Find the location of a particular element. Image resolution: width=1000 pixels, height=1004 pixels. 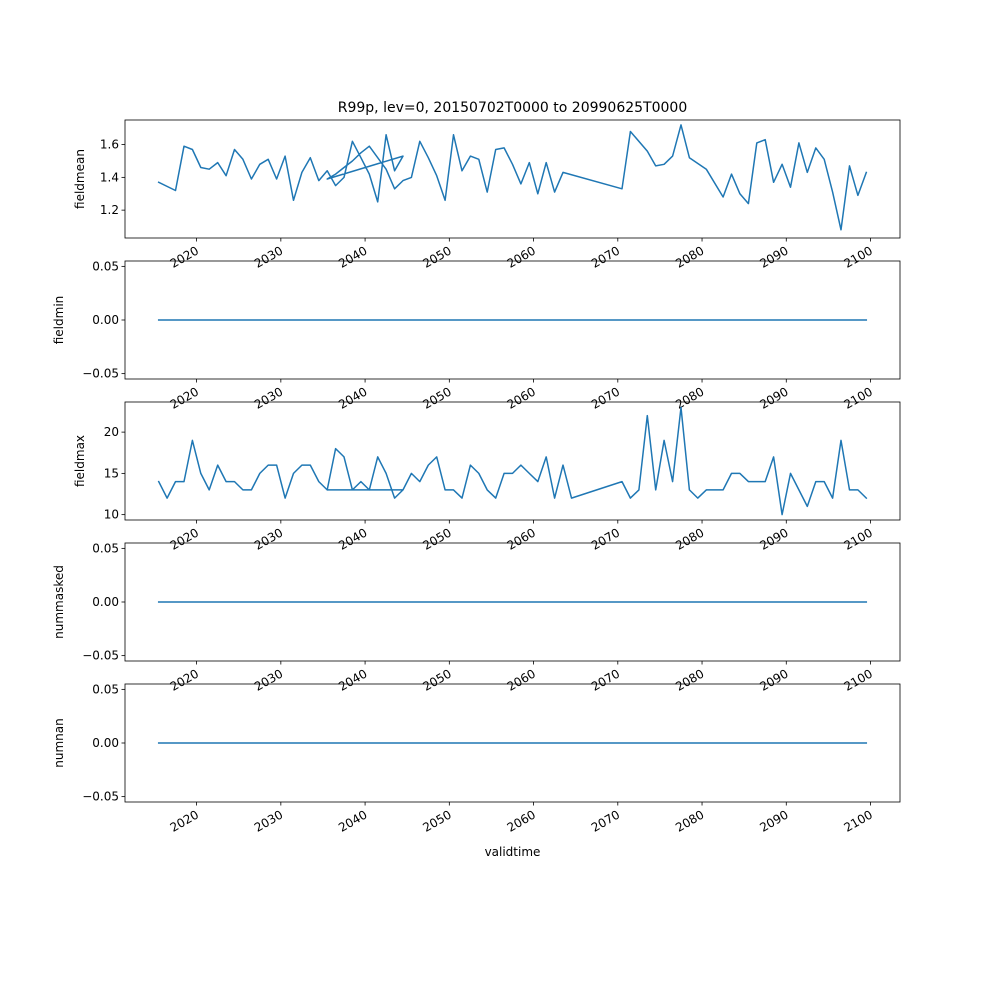

series-line-fieldmax is located at coordinates (512, 461).